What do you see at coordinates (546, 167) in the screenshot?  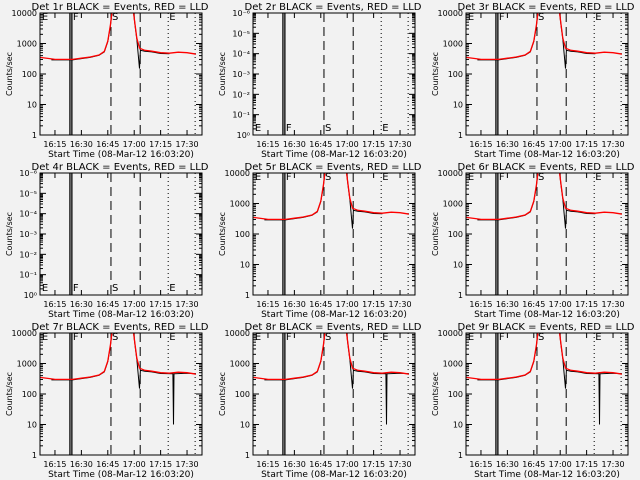 I see `panel-title: Det 6r BLACK = Events, RED = LLD` at bounding box center [546, 167].